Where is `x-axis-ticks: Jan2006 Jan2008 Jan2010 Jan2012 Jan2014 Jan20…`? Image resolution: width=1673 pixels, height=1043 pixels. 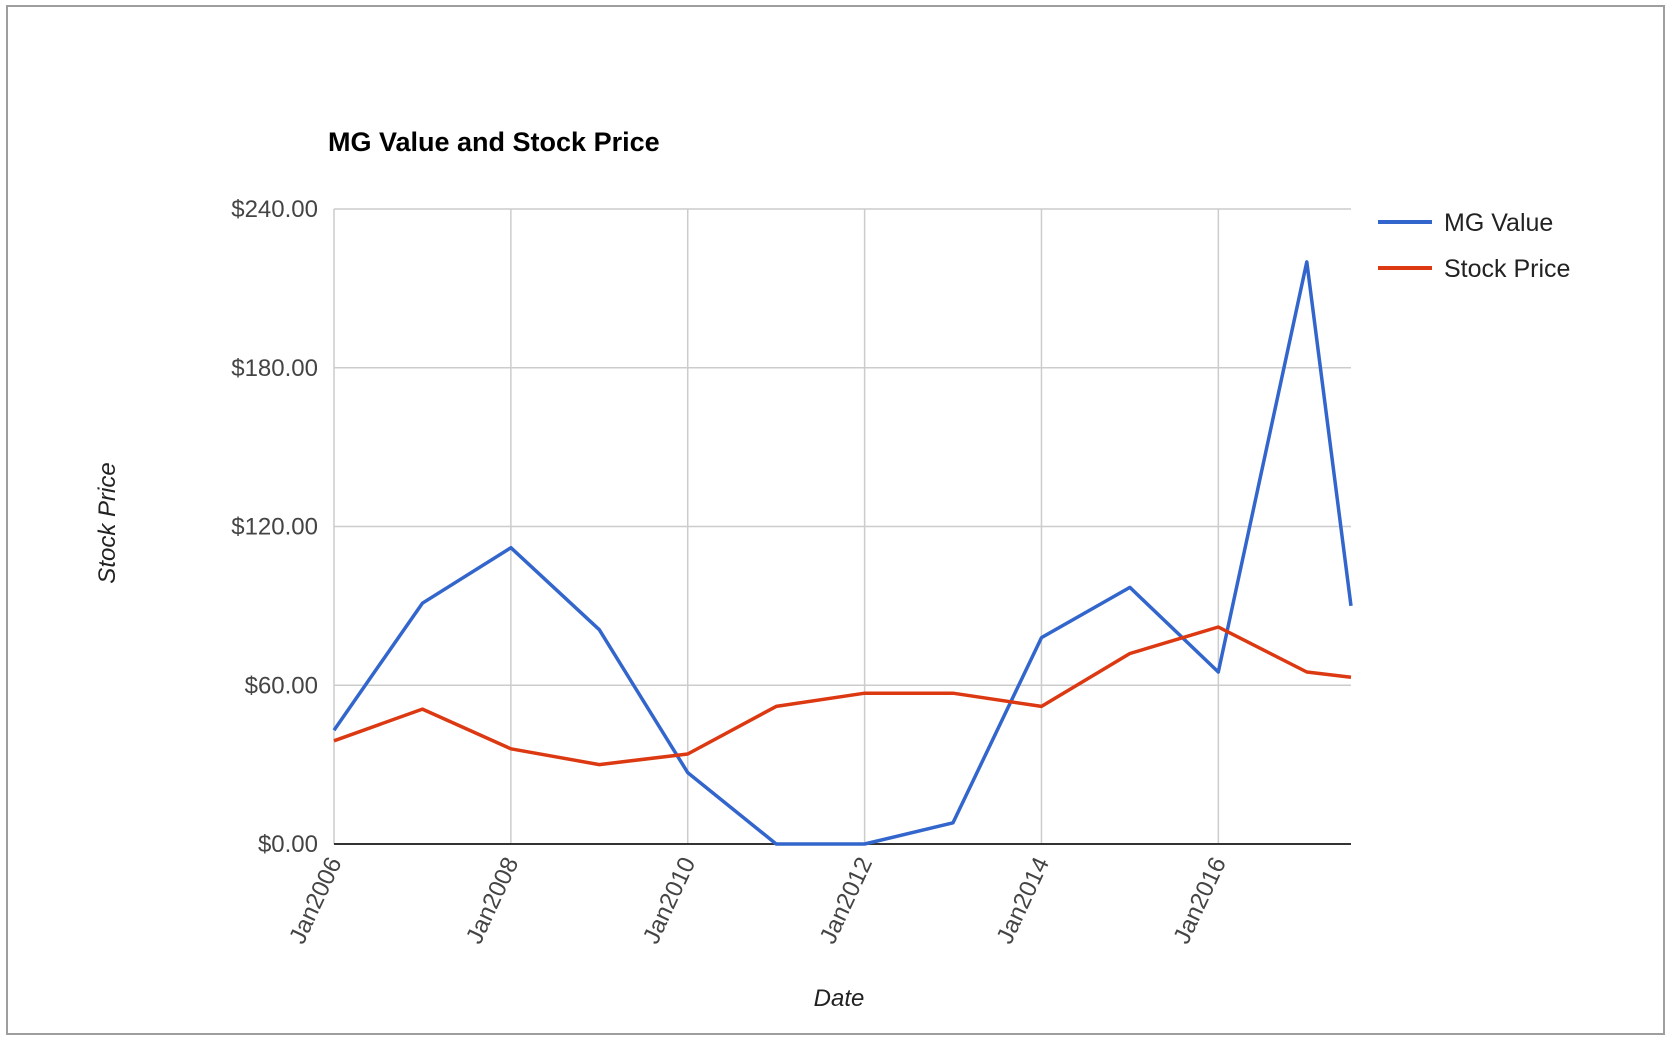 x-axis-ticks: Jan2006 Jan2008 Jan2010 Jan2012 Jan2014 Jan20… is located at coordinates (758, 900).